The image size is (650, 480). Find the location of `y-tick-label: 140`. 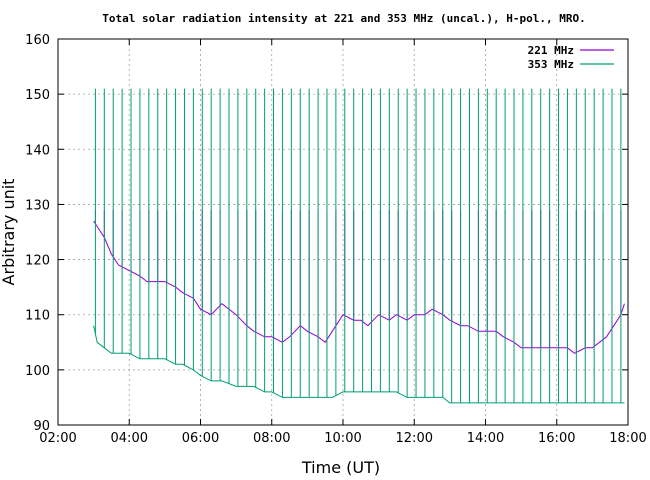

y-tick-label: 140 is located at coordinates (37, 150).